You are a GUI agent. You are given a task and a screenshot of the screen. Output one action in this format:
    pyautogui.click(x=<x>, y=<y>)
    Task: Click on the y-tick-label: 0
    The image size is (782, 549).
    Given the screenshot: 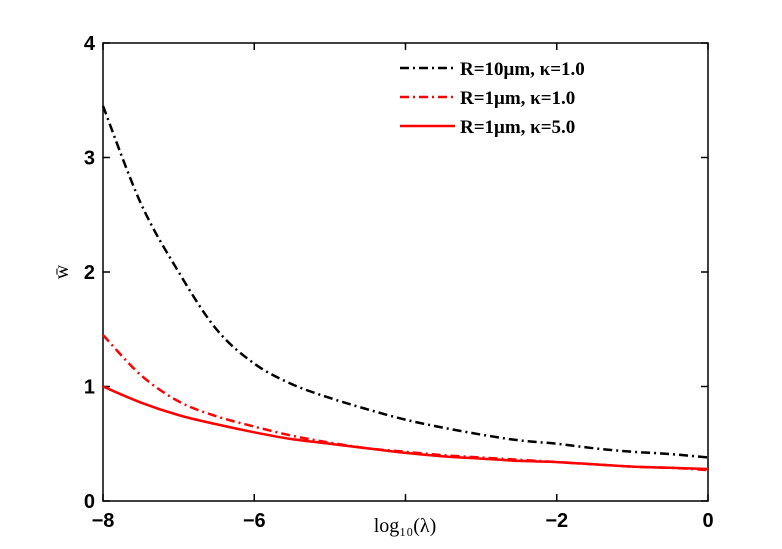 What is the action you would take?
    pyautogui.click(x=89, y=502)
    